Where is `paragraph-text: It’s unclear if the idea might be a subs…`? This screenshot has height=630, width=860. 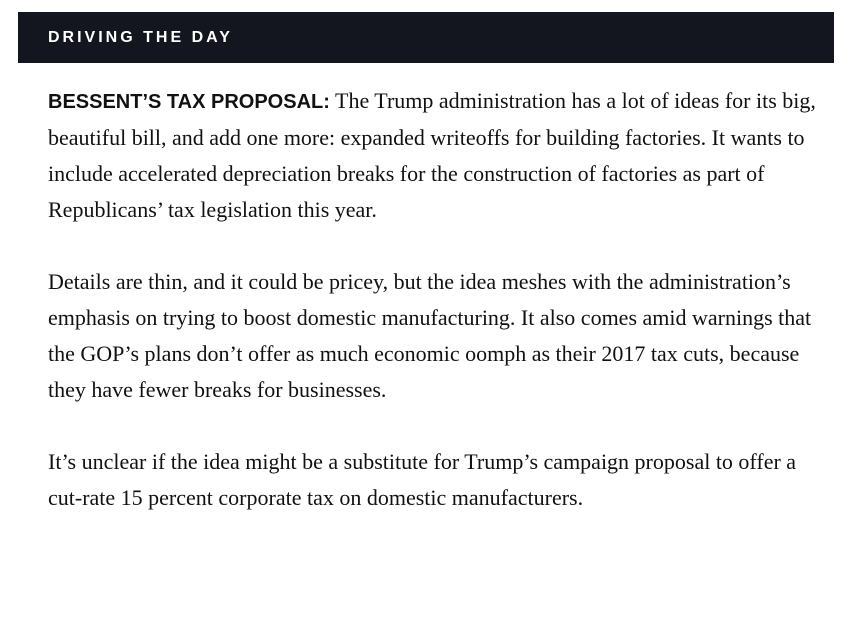 paragraph-text: It’s unclear if the idea might be a subs… is located at coordinates (422, 479).